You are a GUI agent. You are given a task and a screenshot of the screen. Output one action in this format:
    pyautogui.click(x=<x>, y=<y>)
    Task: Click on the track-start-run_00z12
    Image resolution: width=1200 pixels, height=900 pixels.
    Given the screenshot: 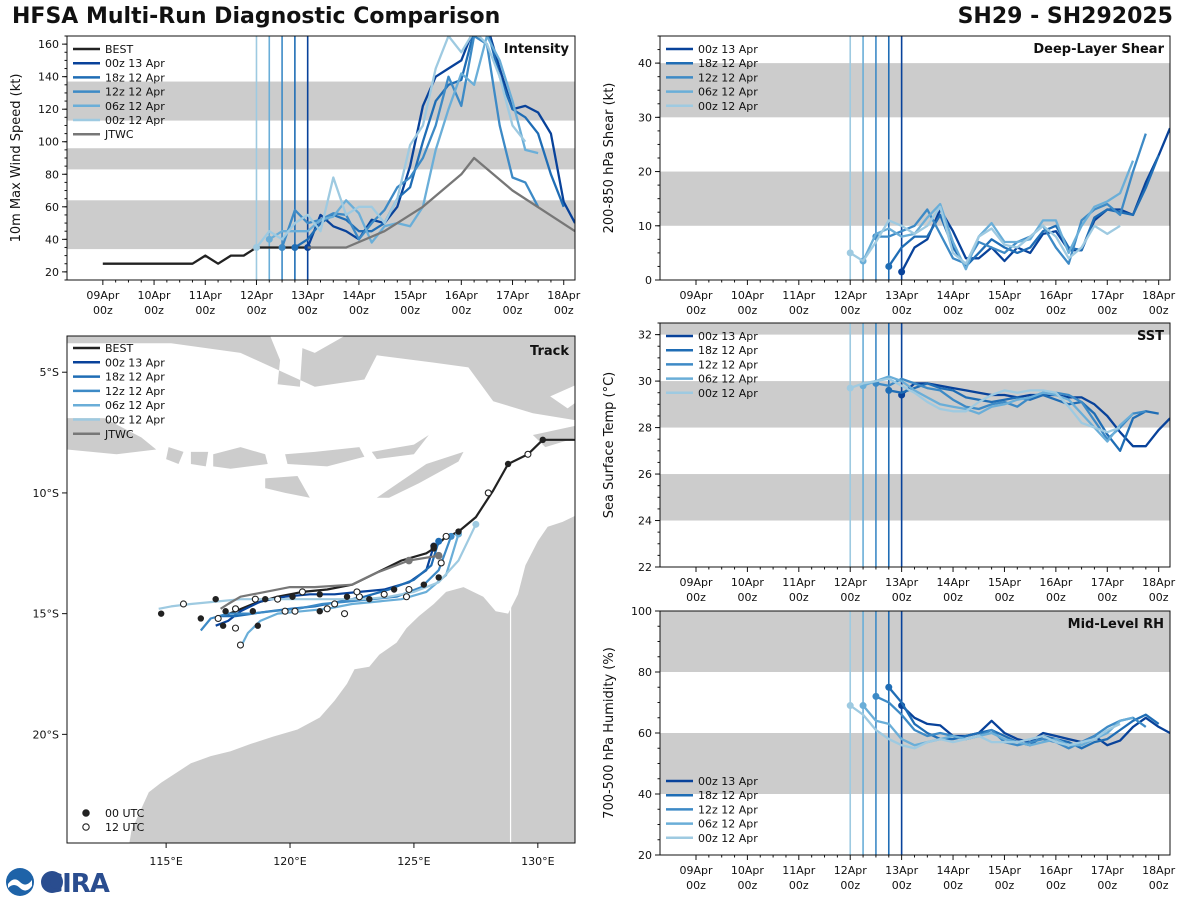 What is the action you would take?
    pyautogui.click(x=476, y=524)
    